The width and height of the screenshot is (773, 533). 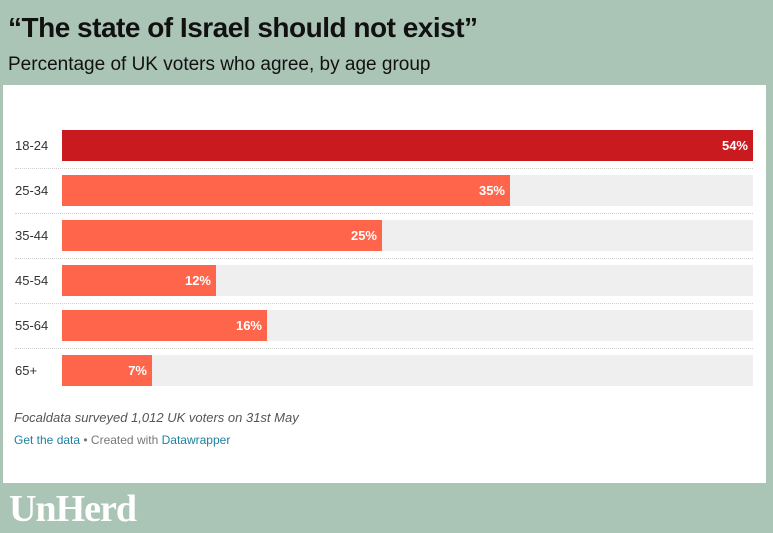 What do you see at coordinates (196, 440) in the screenshot?
I see `datawrapper-link: Datawrapper` at bounding box center [196, 440].